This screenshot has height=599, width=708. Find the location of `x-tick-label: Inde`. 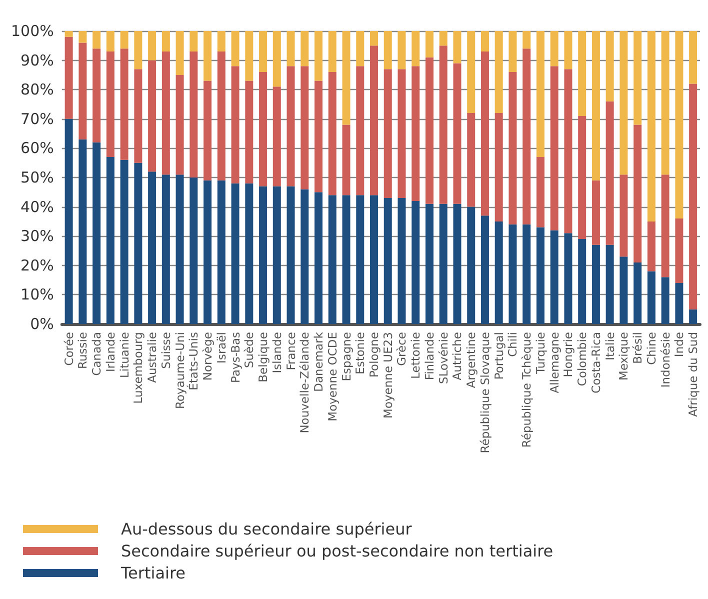

x-tick-label: Inde is located at coordinates (679, 345).